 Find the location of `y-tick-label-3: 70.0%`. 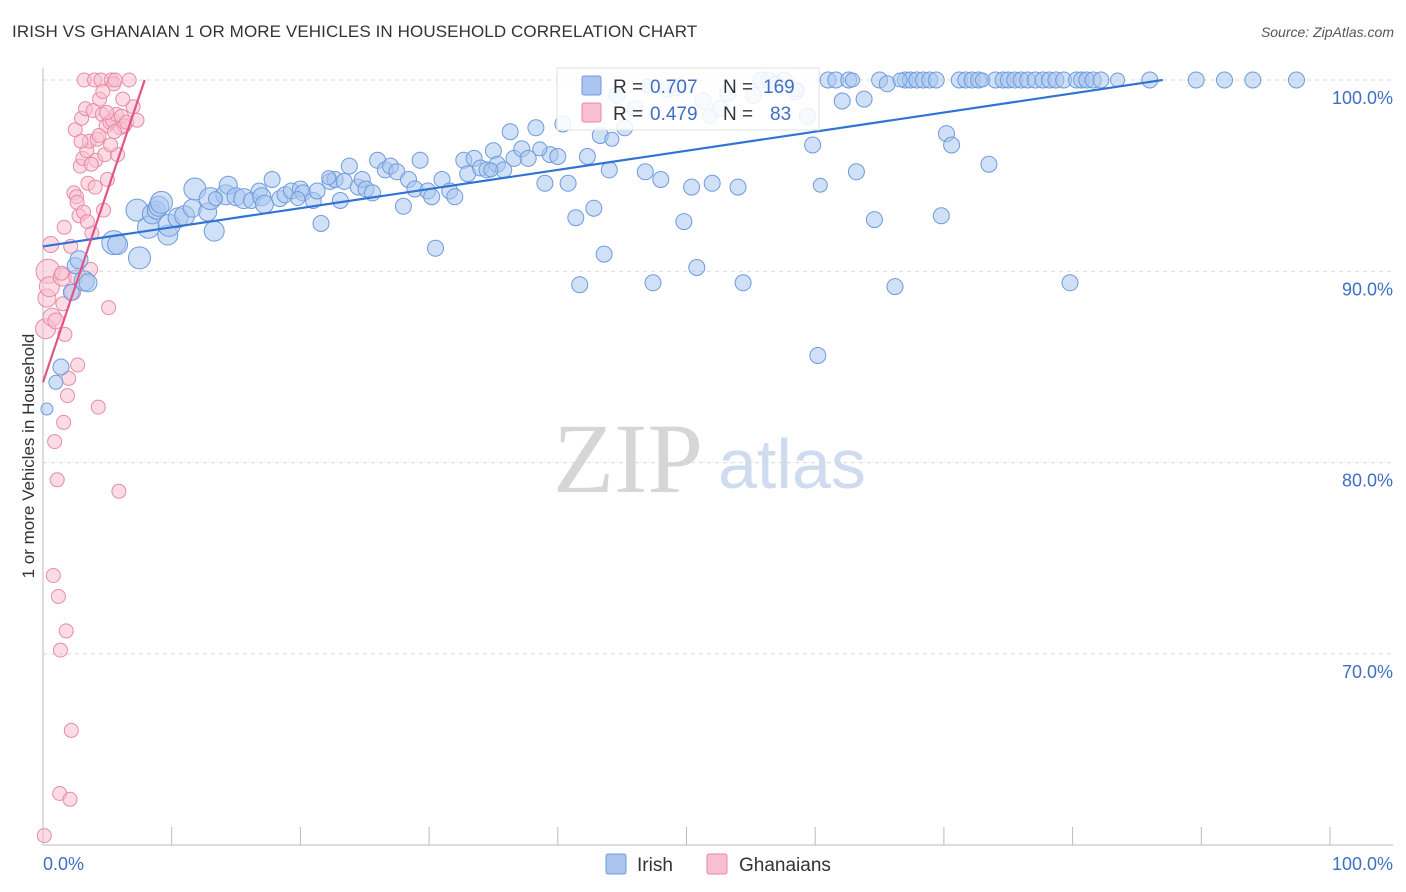

y-tick-label-3: 70.0% is located at coordinates (1367, 672).